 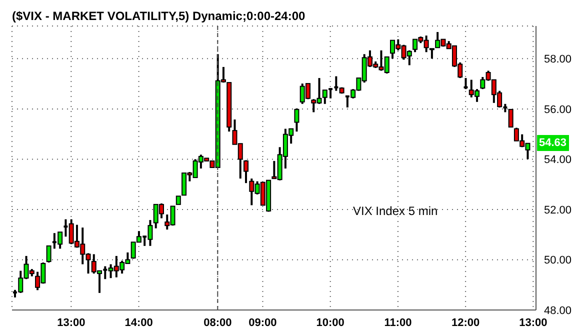 I want to click on y-tick-label: 56.00, so click(x=558, y=110).